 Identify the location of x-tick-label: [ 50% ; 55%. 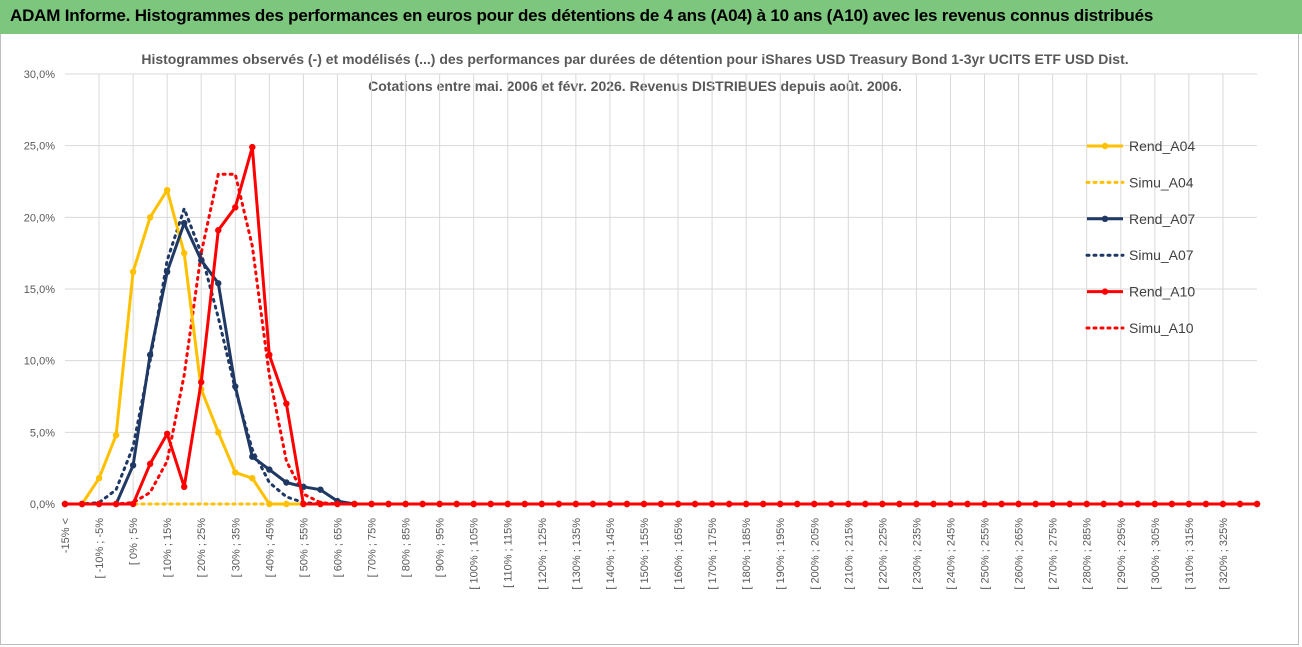
(304, 548).